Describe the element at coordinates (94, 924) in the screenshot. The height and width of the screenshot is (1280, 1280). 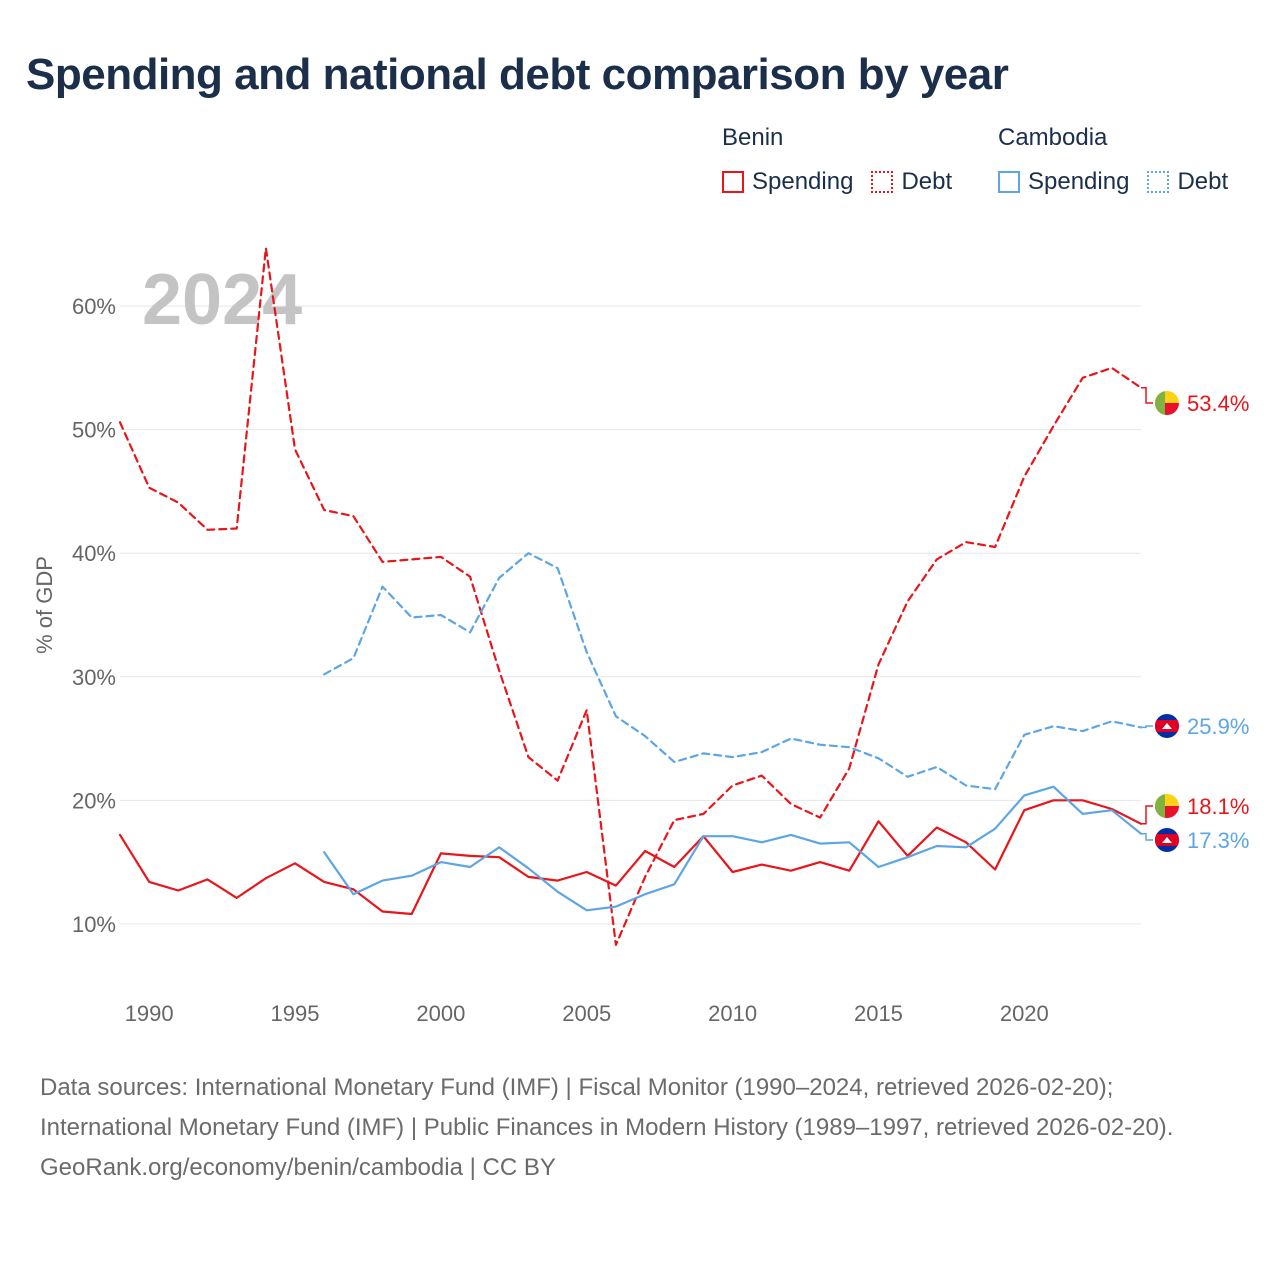
I see `y-tick-label: 10%` at that location.